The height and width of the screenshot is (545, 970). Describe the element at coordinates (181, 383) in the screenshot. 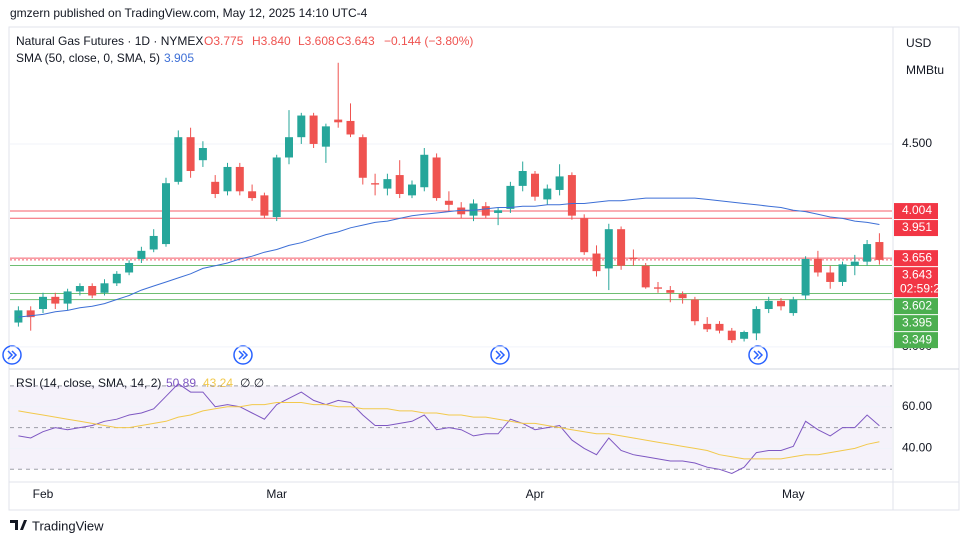

I see `rsi-legend-value: 50.89` at that location.